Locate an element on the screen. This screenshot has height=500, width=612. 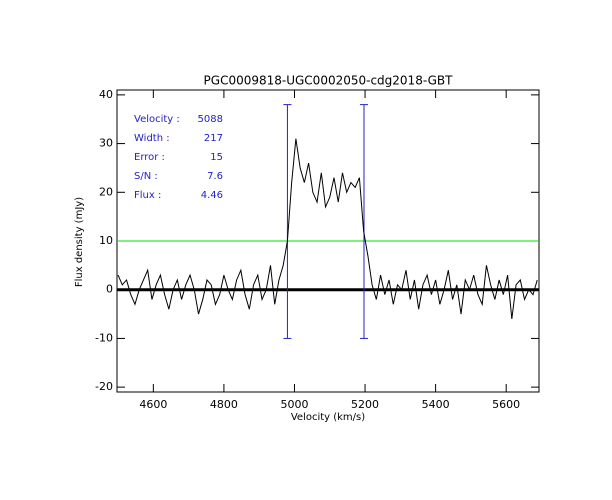
annotation-value: 4.46 is located at coordinates (212, 195).